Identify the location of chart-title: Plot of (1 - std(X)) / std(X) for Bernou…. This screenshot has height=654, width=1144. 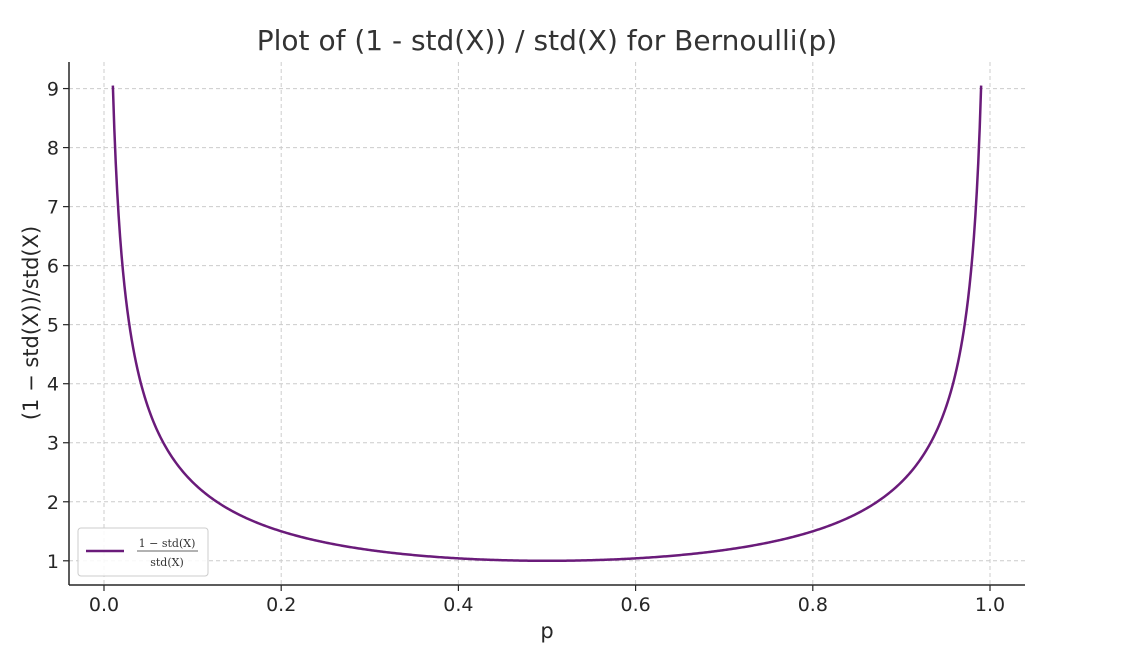
(547, 40).